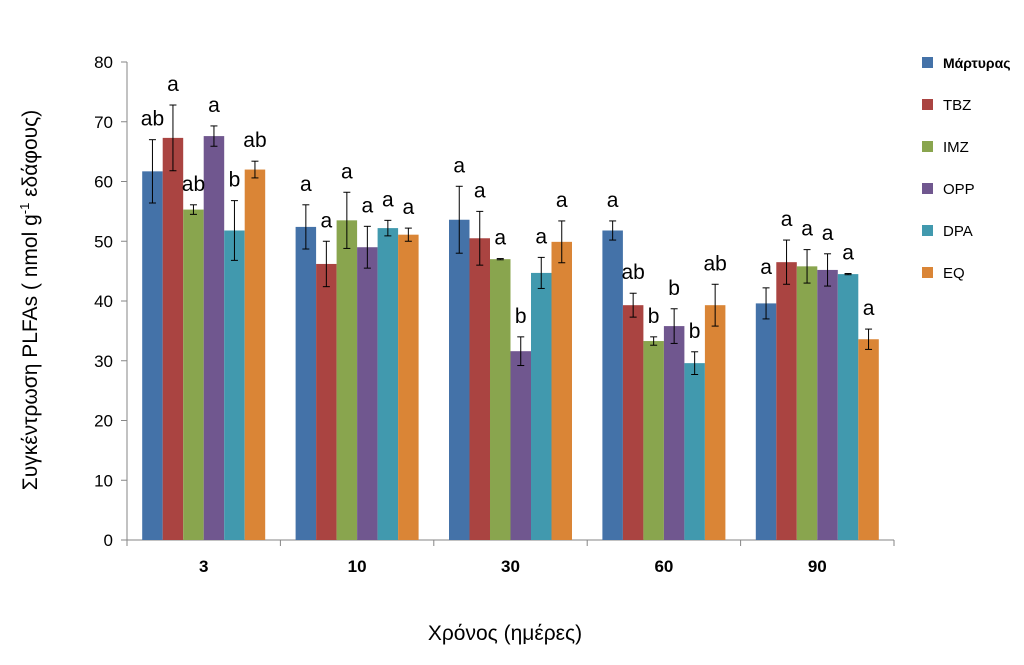 The image size is (1024, 665). I want to click on legend-label: IMZ, so click(956, 147).